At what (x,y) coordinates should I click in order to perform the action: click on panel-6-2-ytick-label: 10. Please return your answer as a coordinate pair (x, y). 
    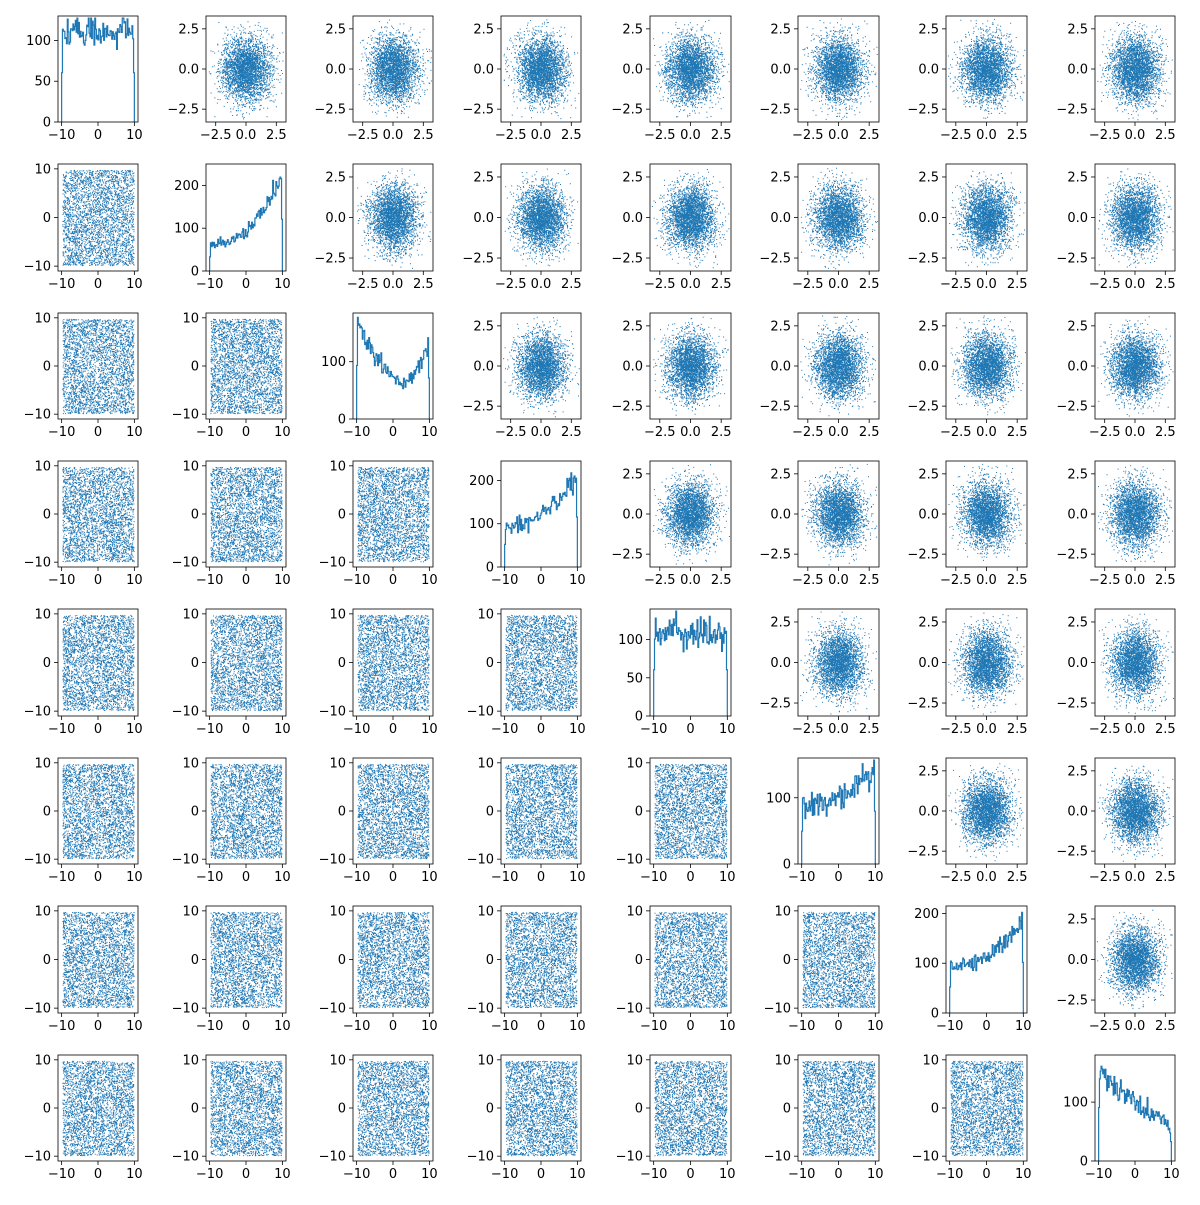
    Looking at the image, I should click on (337, 911).